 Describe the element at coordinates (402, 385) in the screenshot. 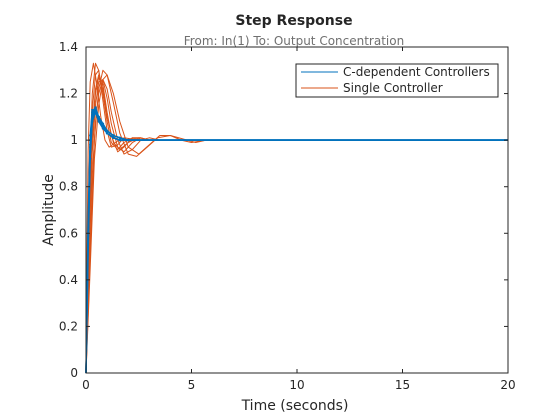

I see `x-tick-label: 15` at that location.